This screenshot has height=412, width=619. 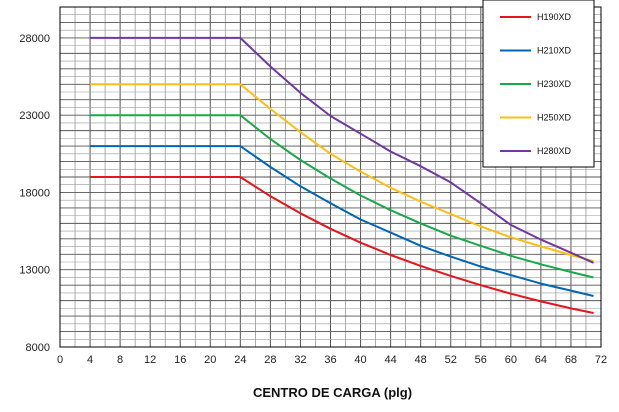 I want to click on x-tick-label: 32, so click(x=300, y=360).